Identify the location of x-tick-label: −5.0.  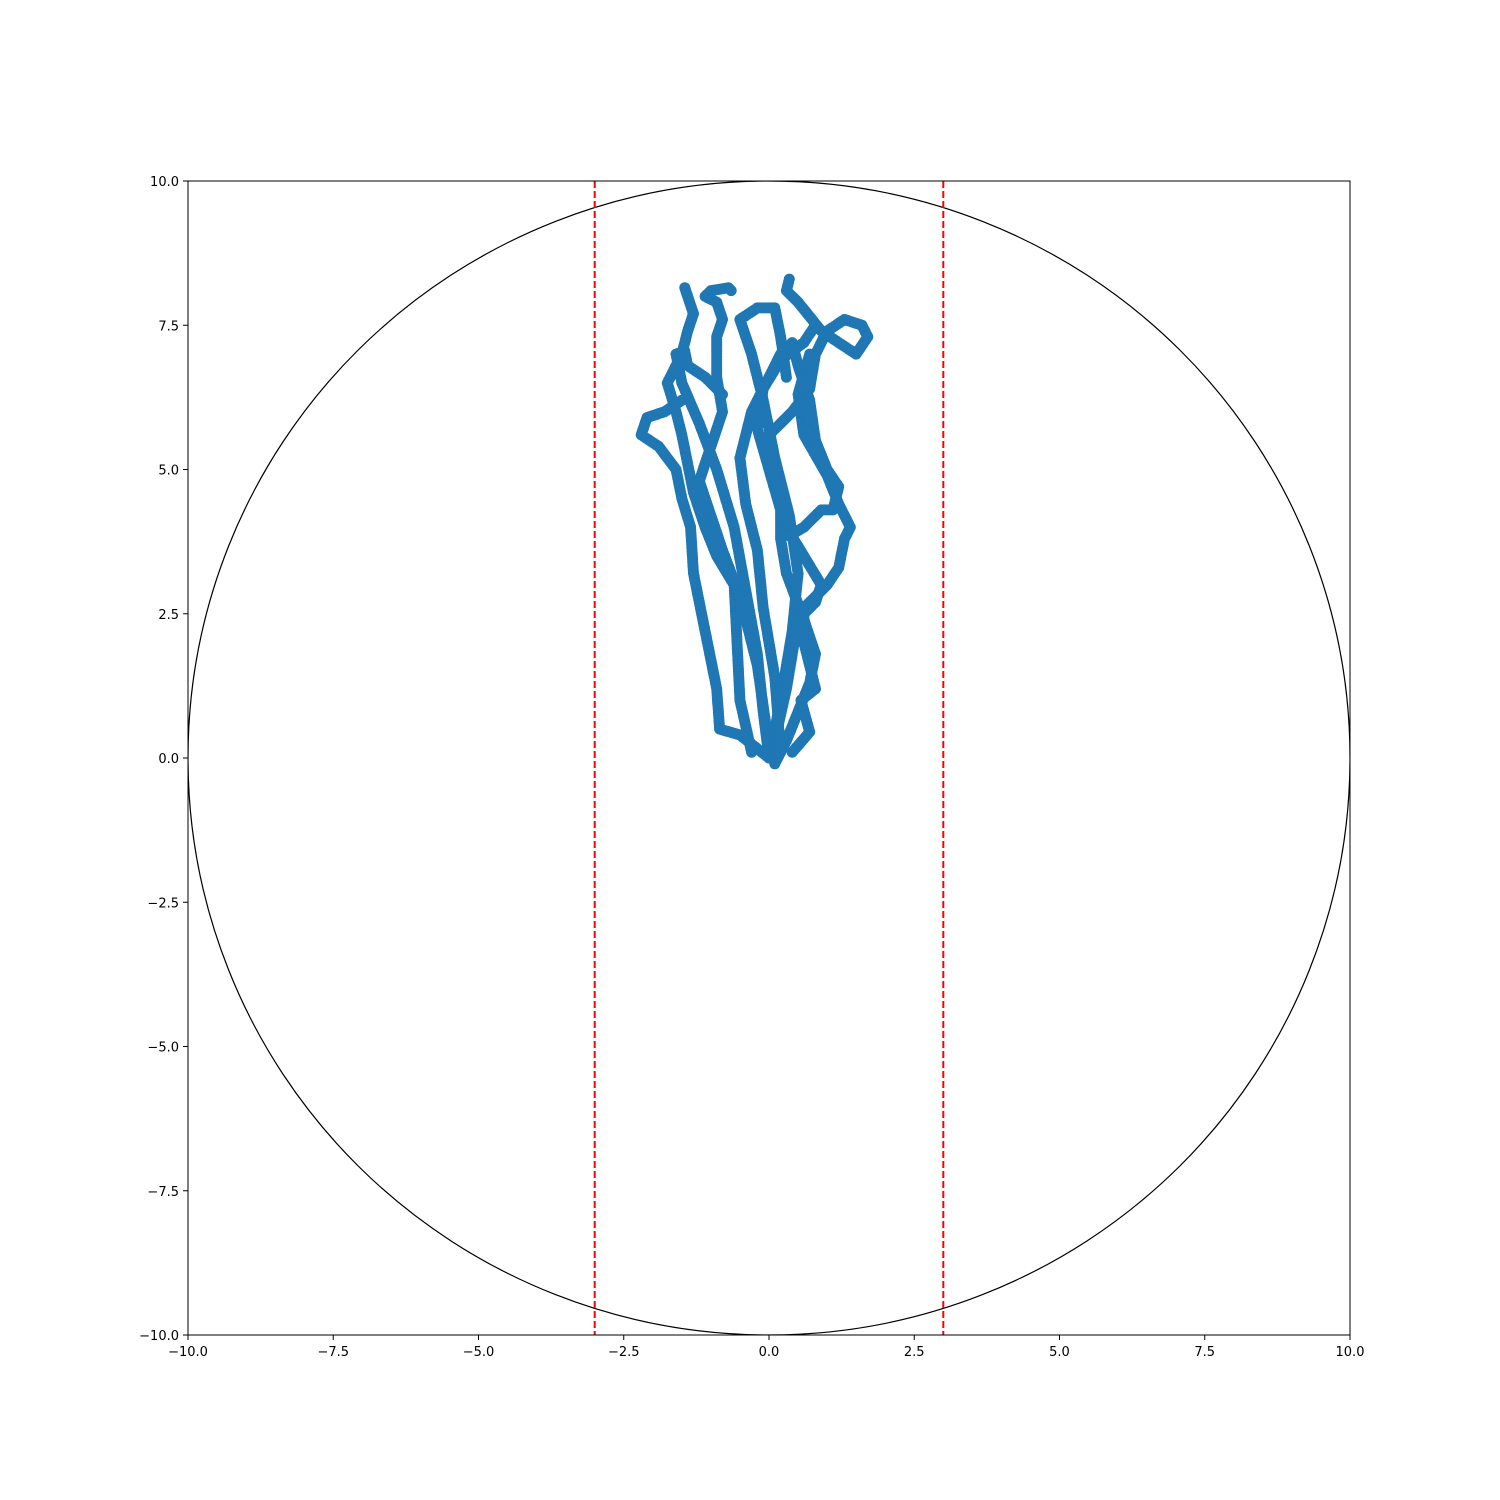
(479, 1352).